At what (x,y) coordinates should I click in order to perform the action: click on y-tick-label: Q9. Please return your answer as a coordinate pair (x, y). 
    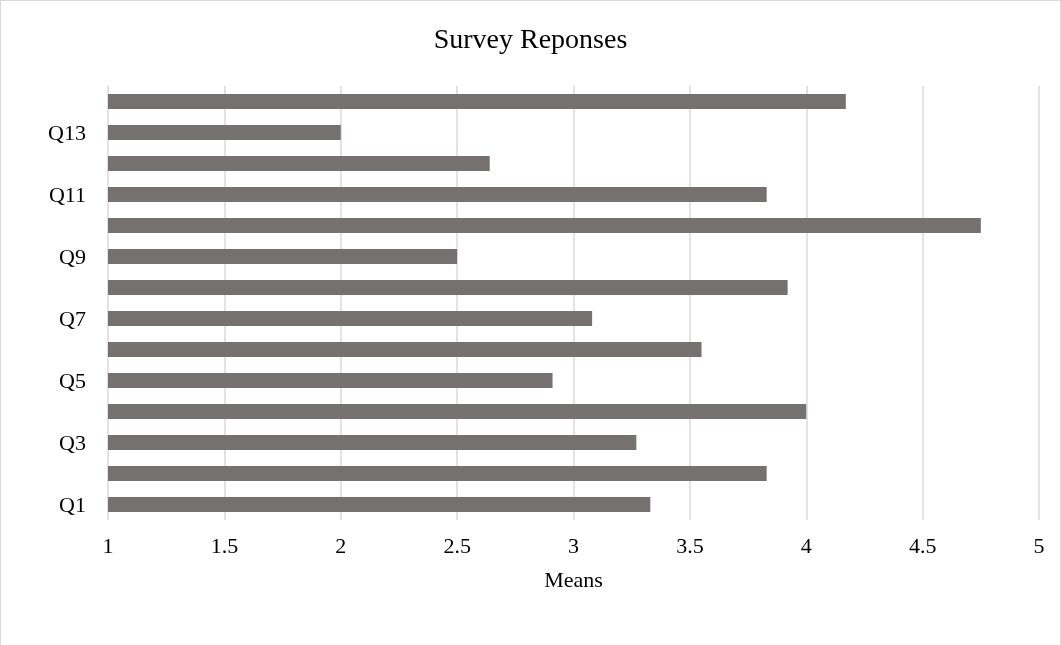
    Looking at the image, I should click on (72, 256).